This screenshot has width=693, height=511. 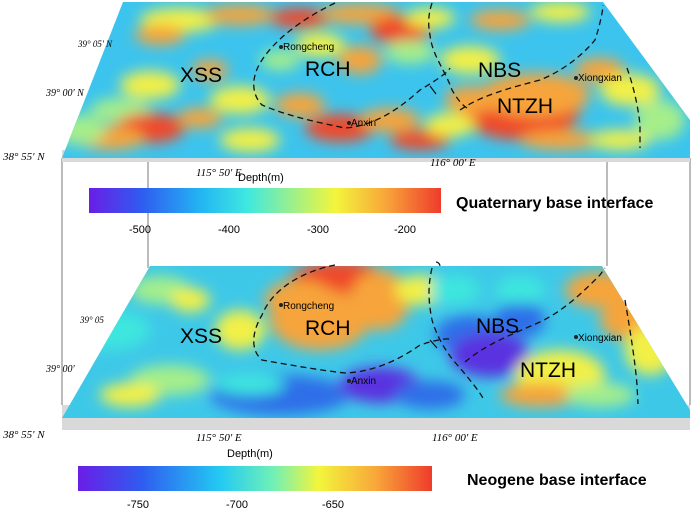 What do you see at coordinates (363, 123) in the screenshot?
I see `town-label-anxin-top: Anxin` at bounding box center [363, 123].